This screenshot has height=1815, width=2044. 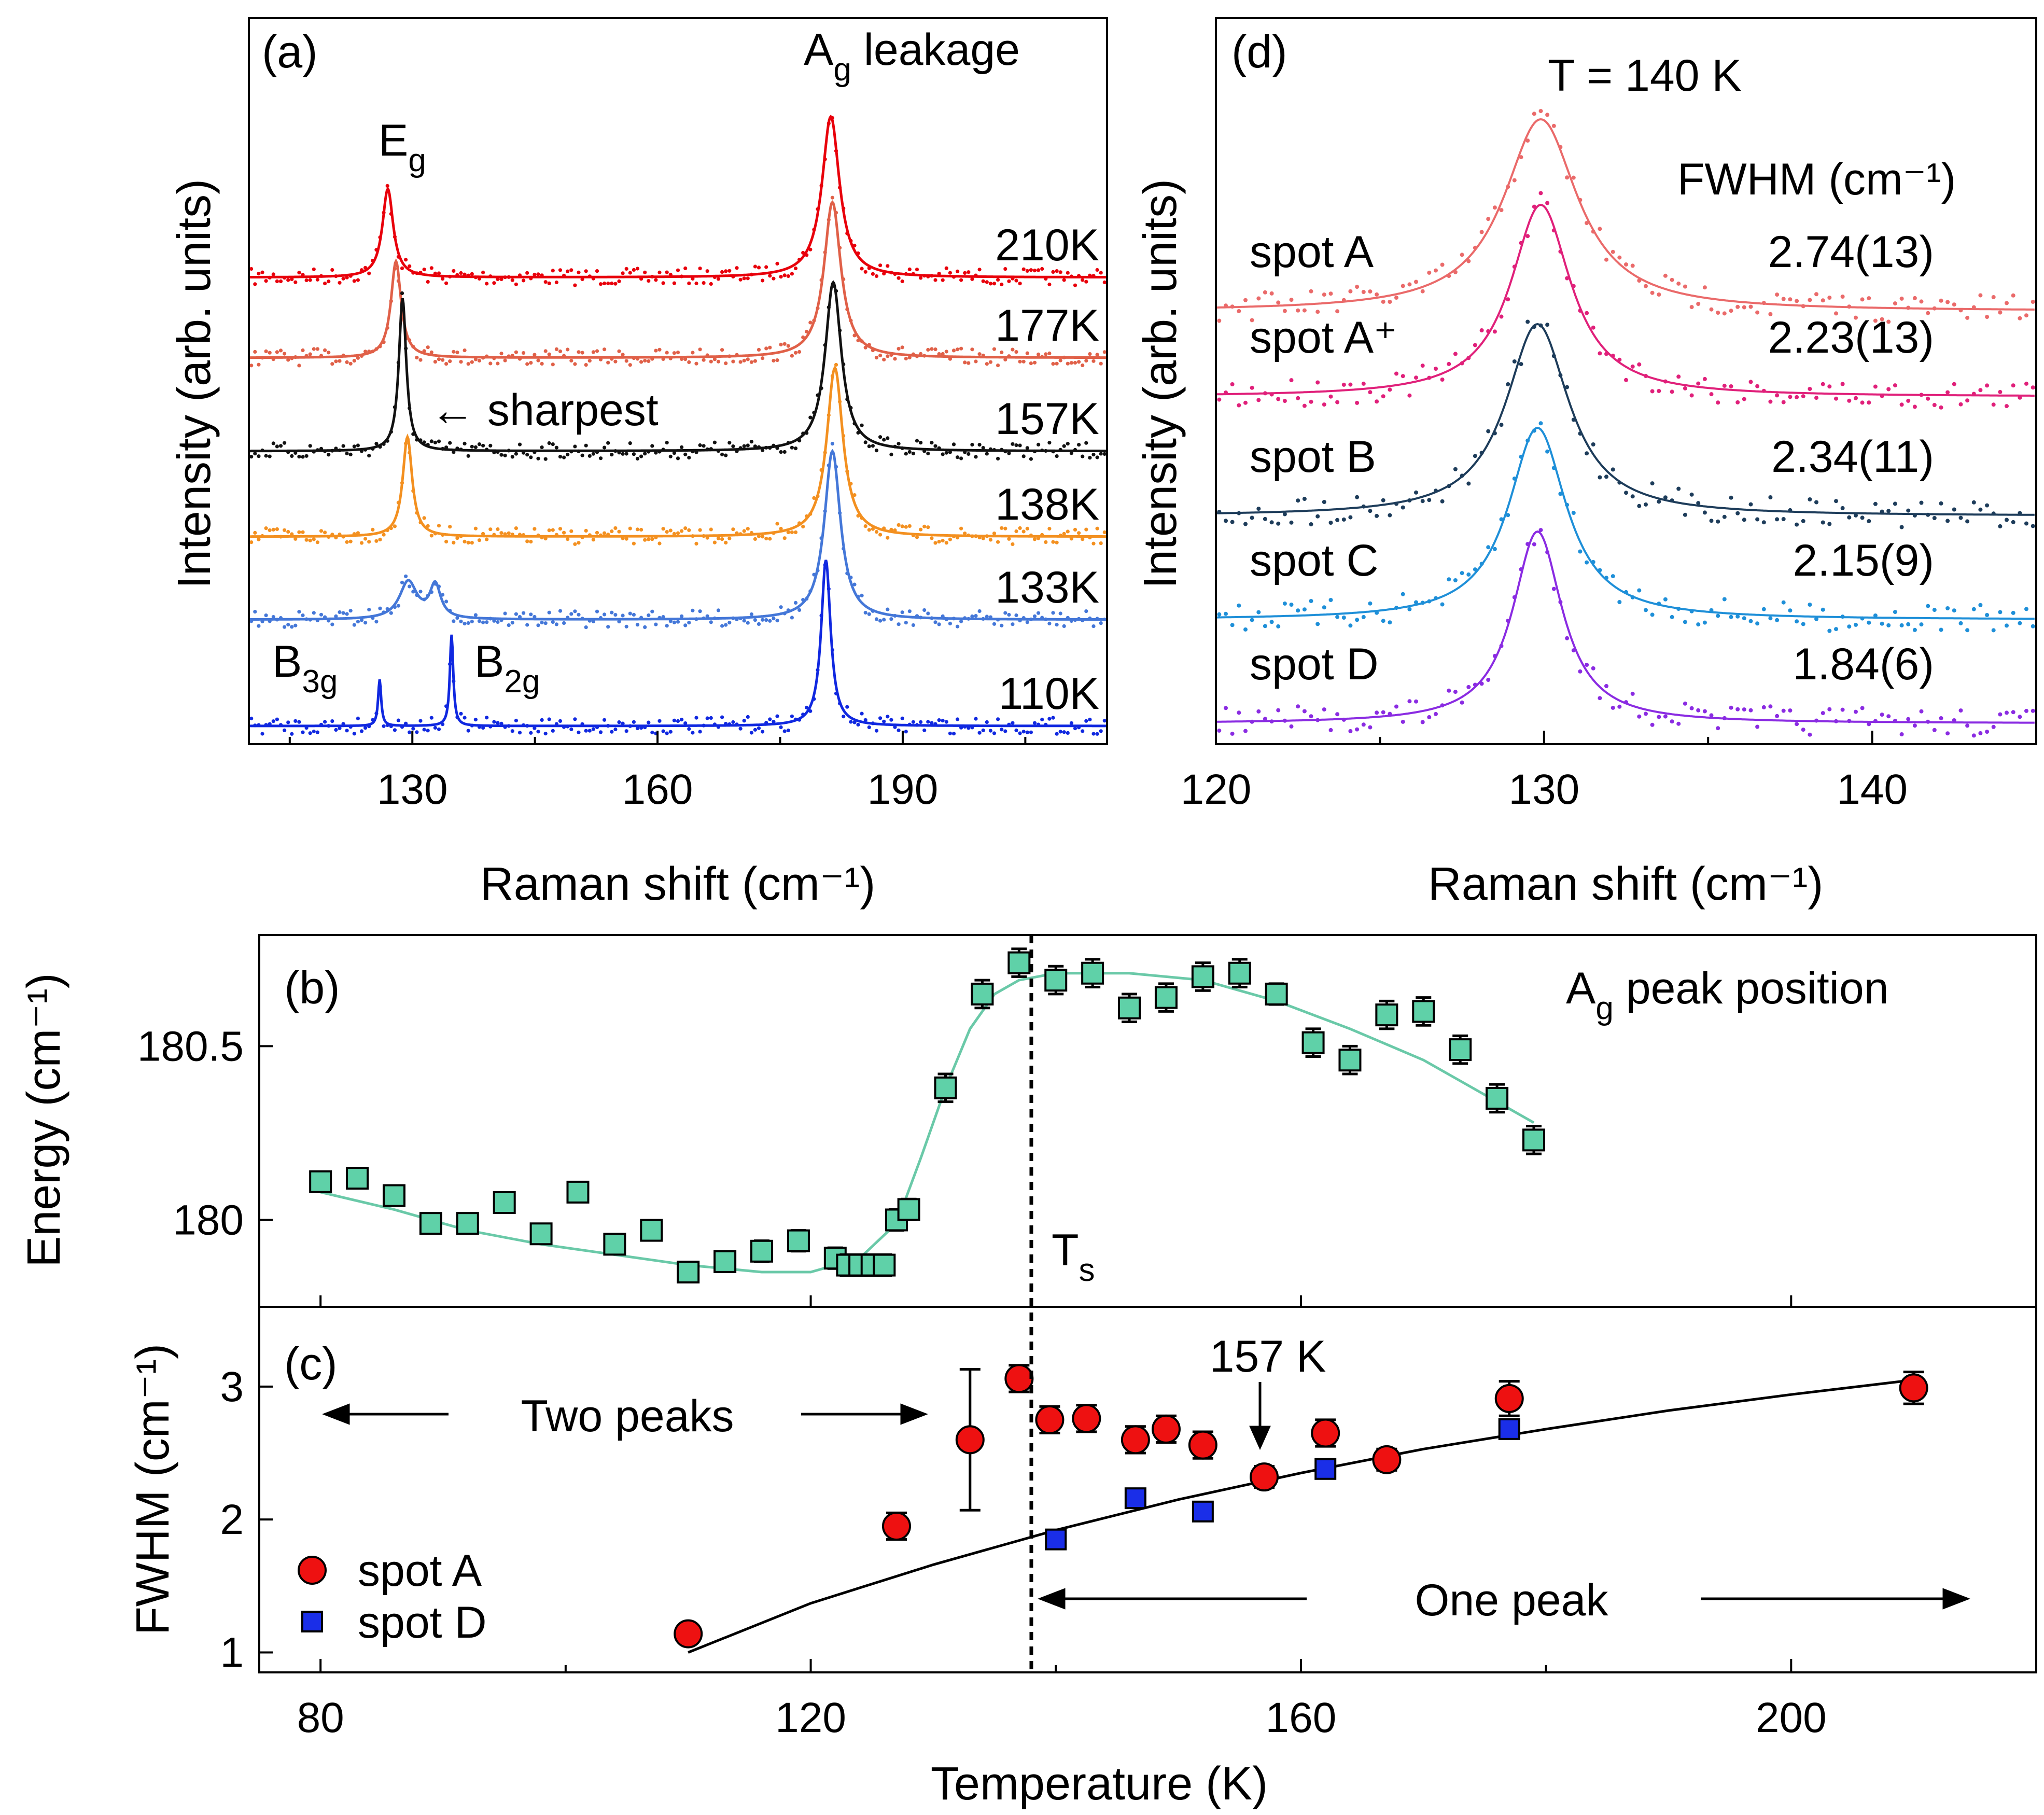 I want to click on b3g-sub: 3g, so click(x=320, y=682).